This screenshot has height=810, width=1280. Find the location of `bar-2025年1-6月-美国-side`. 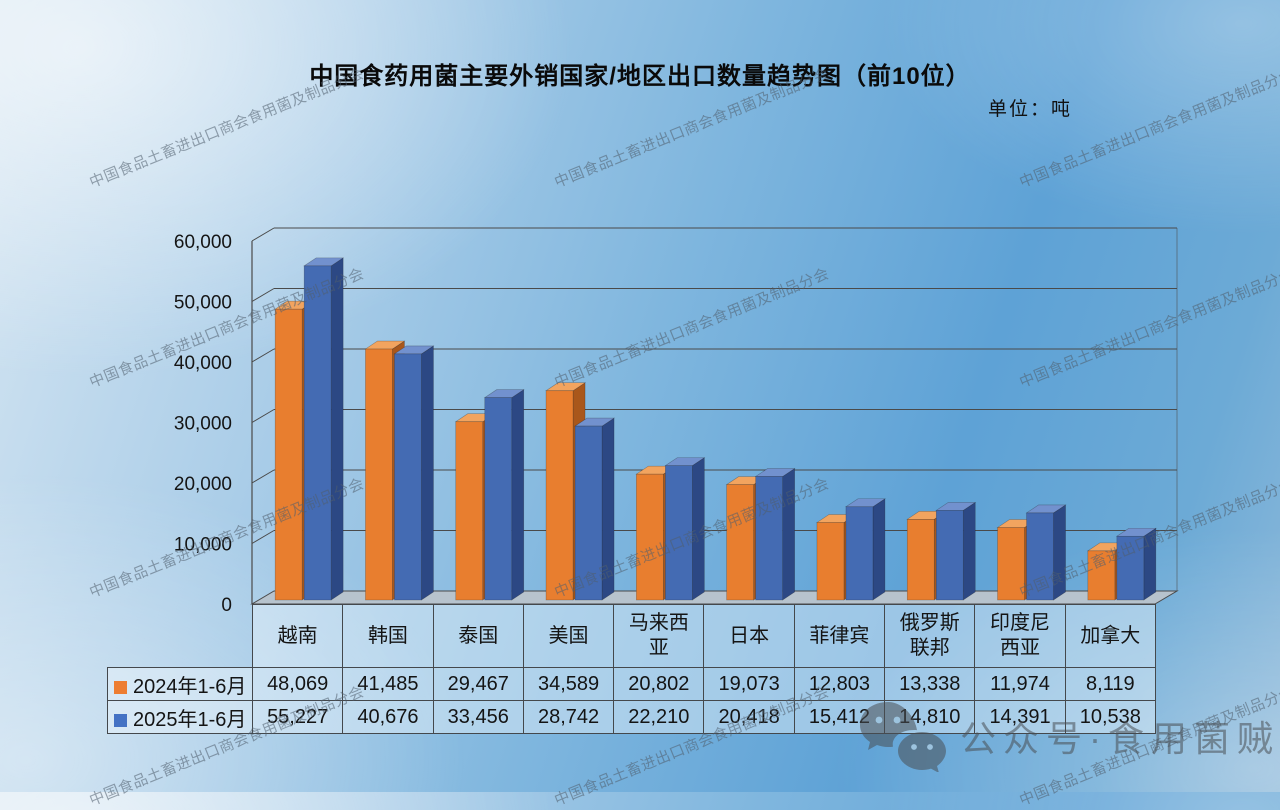

bar-2025年1-6月-美国-side is located at coordinates (608, 509).